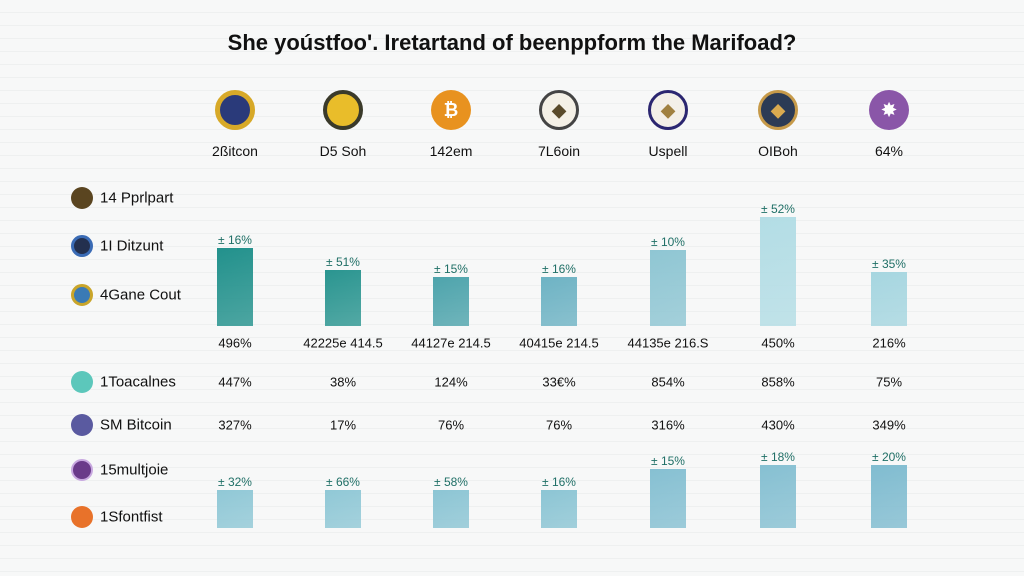  What do you see at coordinates (451, 382) in the screenshot?
I see `table-cell: 124%` at bounding box center [451, 382].